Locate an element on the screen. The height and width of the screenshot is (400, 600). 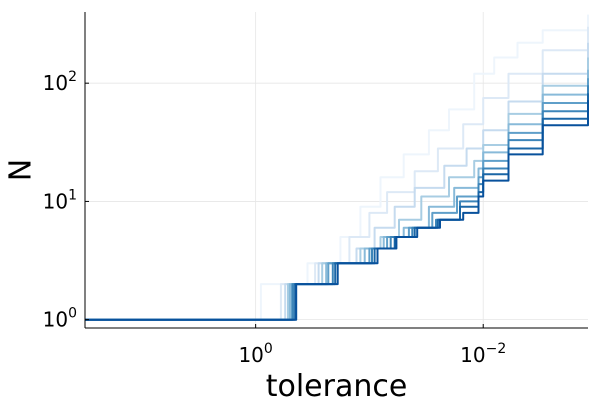
y-tick-labels: 10⁰ 10¹ 10² is located at coordinates (66, 200).